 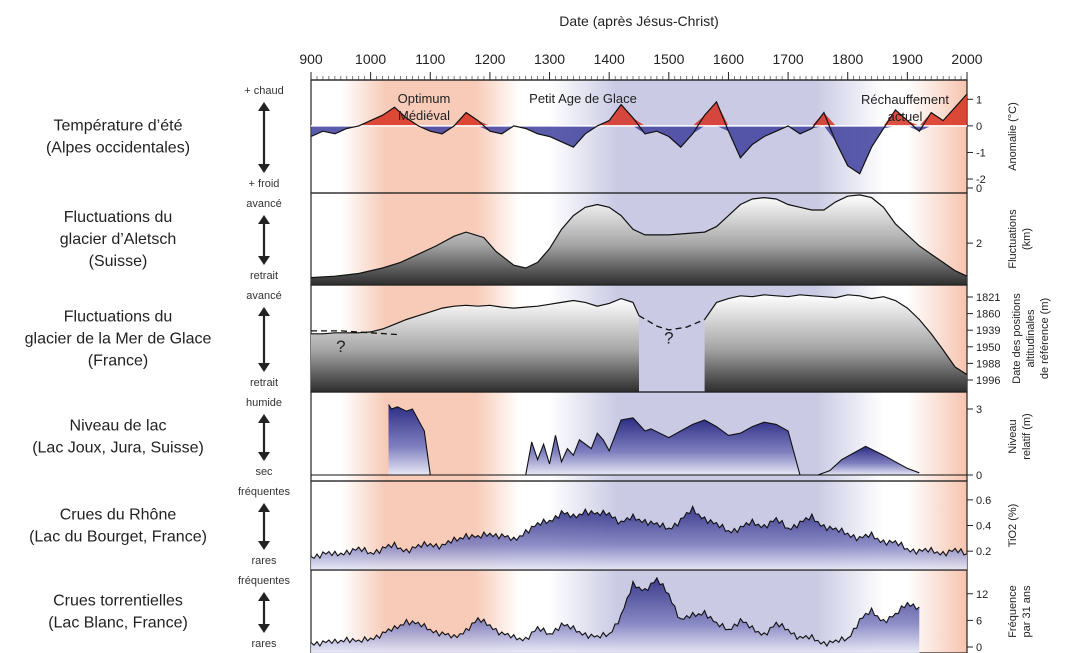 What do you see at coordinates (263, 91) in the screenshot?
I see `indicator-top-indicator: + chaud` at bounding box center [263, 91].